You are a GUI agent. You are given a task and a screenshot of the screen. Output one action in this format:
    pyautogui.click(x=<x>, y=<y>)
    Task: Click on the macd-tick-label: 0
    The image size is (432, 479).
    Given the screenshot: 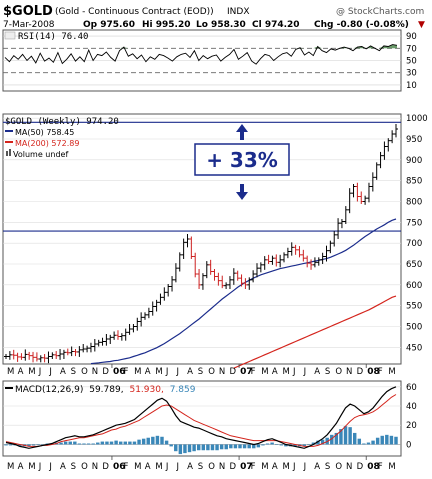 What is the action you would take?
    pyautogui.click(x=408, y=445)
    